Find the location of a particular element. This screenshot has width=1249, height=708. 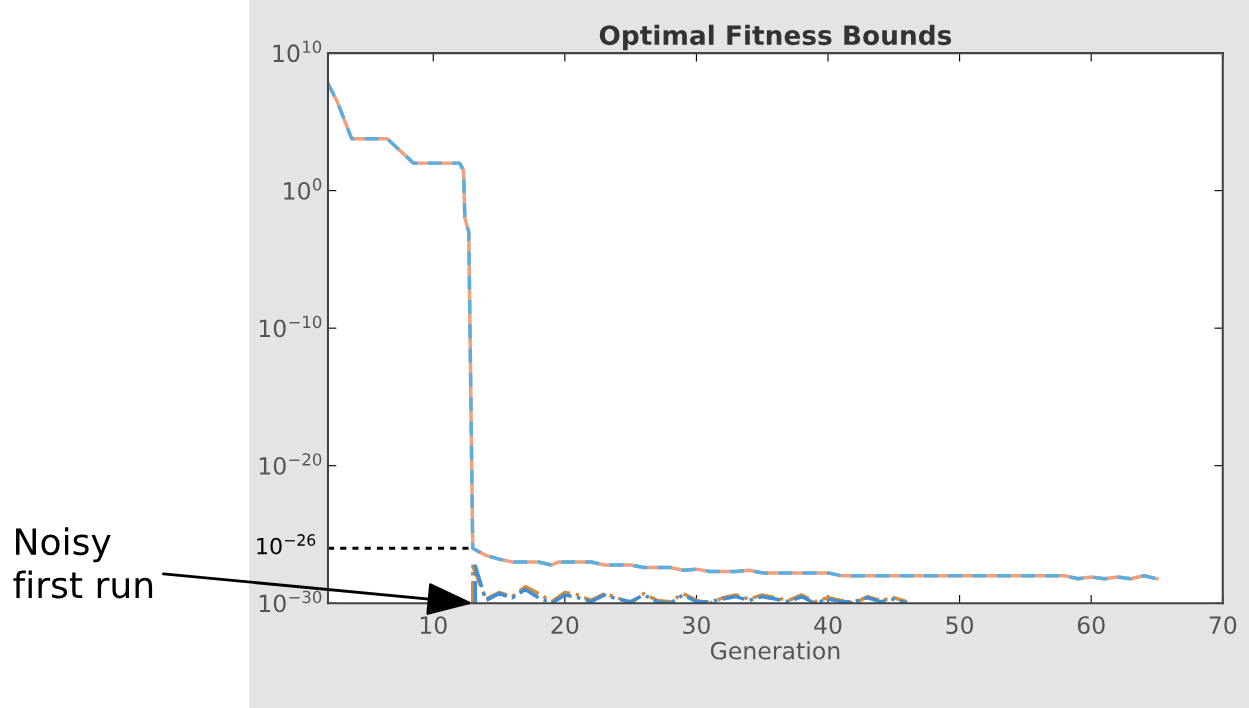

x-tick-label: 50 is located at coordinates (960, 625).